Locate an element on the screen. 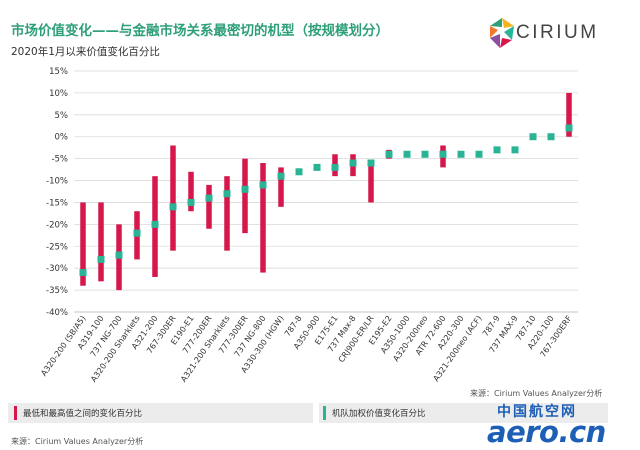 Image resolution: width=640 pixels, height=450 pixels. chart-title: 市场价值变化——与金融市场关系最密切的机型（按规模划分） is located at coordinates (200, 31).